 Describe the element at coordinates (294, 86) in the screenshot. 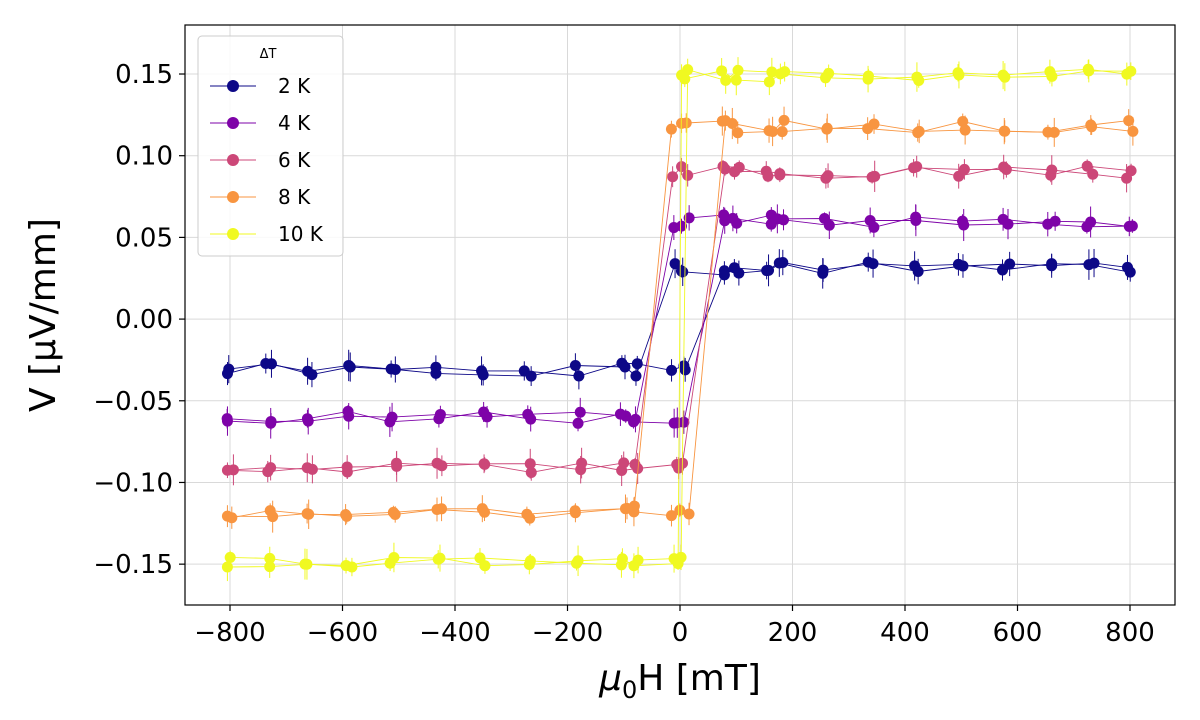

I see `legend-label: 2 K` at that location.